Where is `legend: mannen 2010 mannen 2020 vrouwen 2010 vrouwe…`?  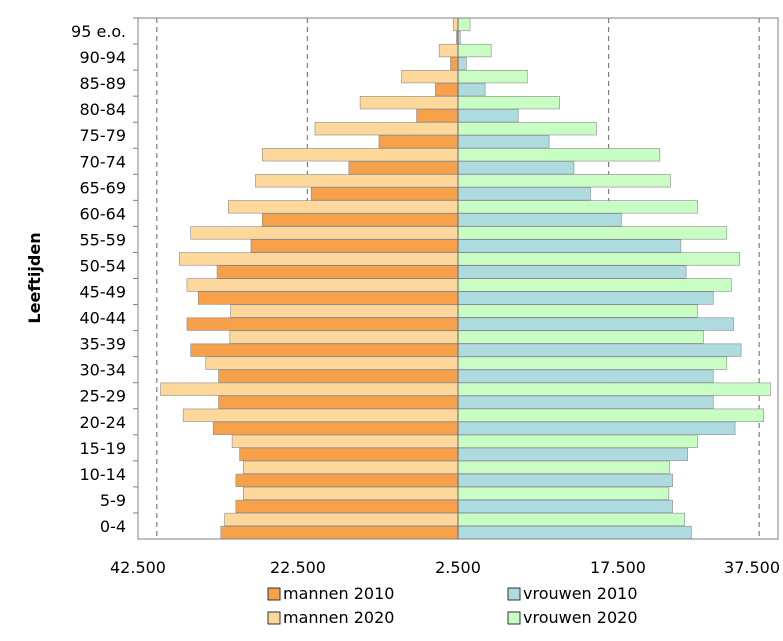 legend: mannen 2010 mannen 2020 vrouwen 2010 vrouwe… is located at coordinates (452, 605).